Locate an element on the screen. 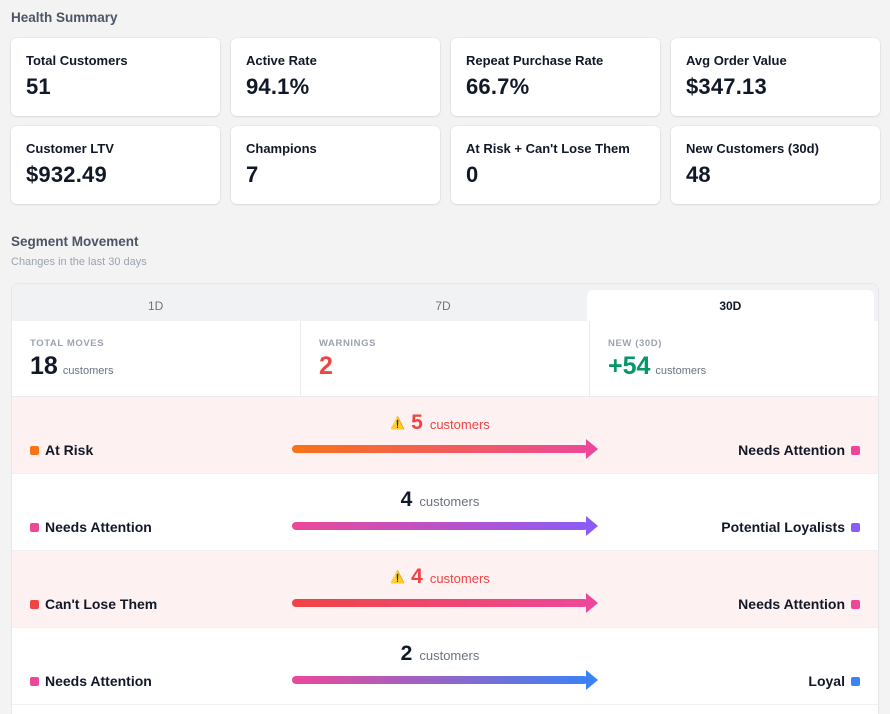 This screenshot has height=714, width=890. metric-value: 66.7% is located at coordinates (498, 86).